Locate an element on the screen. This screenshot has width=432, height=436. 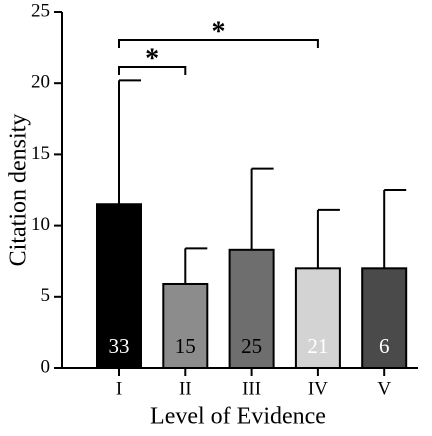
x-axis-label: Level of Evidence is located at coordinates (238, 417).